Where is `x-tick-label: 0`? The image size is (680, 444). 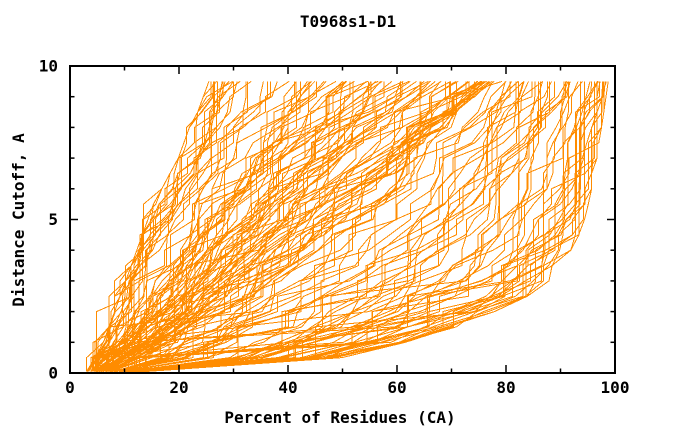 x-tick-label: 0 is located at coordinates (70, 387).